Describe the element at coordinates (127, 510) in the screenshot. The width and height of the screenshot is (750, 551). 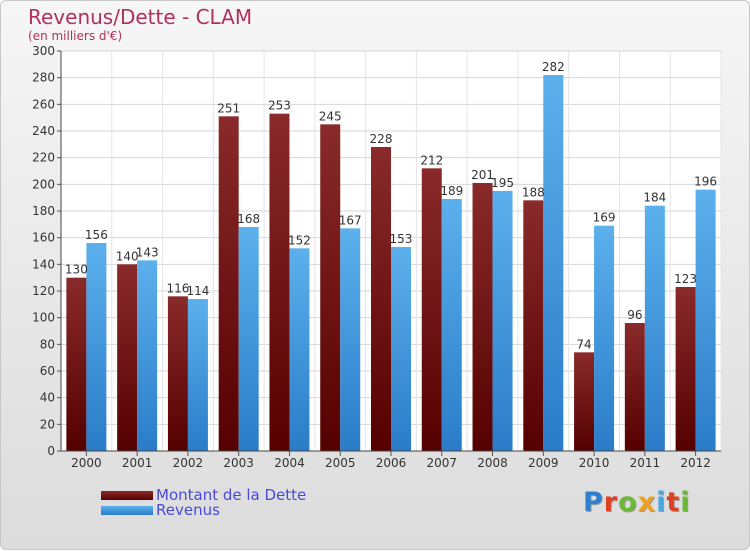
I see `legend-swatch-revenus` at that location.